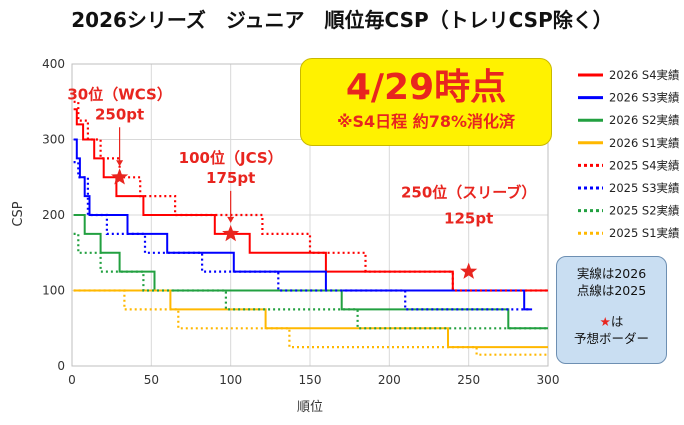  What do you see at coordinates (644, 233) in the screenshot?
I see `legend-label: 2025 S1実績` at bounding box center [644, 233].